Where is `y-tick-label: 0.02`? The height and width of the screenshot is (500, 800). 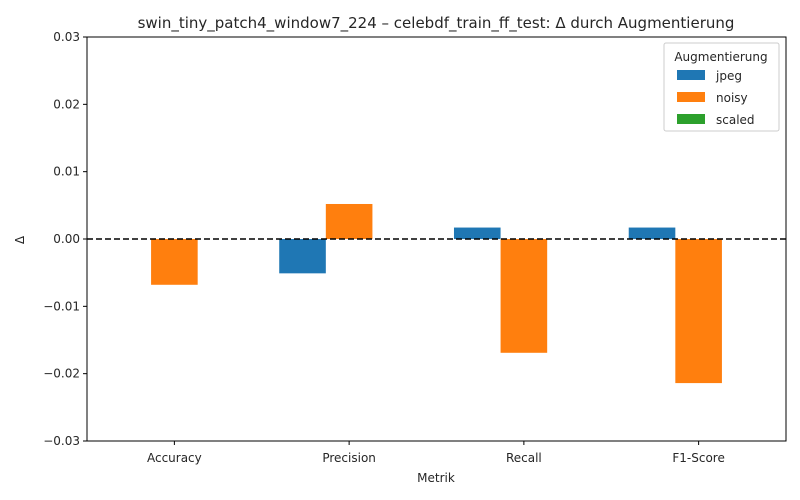 y-tick-label: 0.02 is located at coordinates (66, 104).